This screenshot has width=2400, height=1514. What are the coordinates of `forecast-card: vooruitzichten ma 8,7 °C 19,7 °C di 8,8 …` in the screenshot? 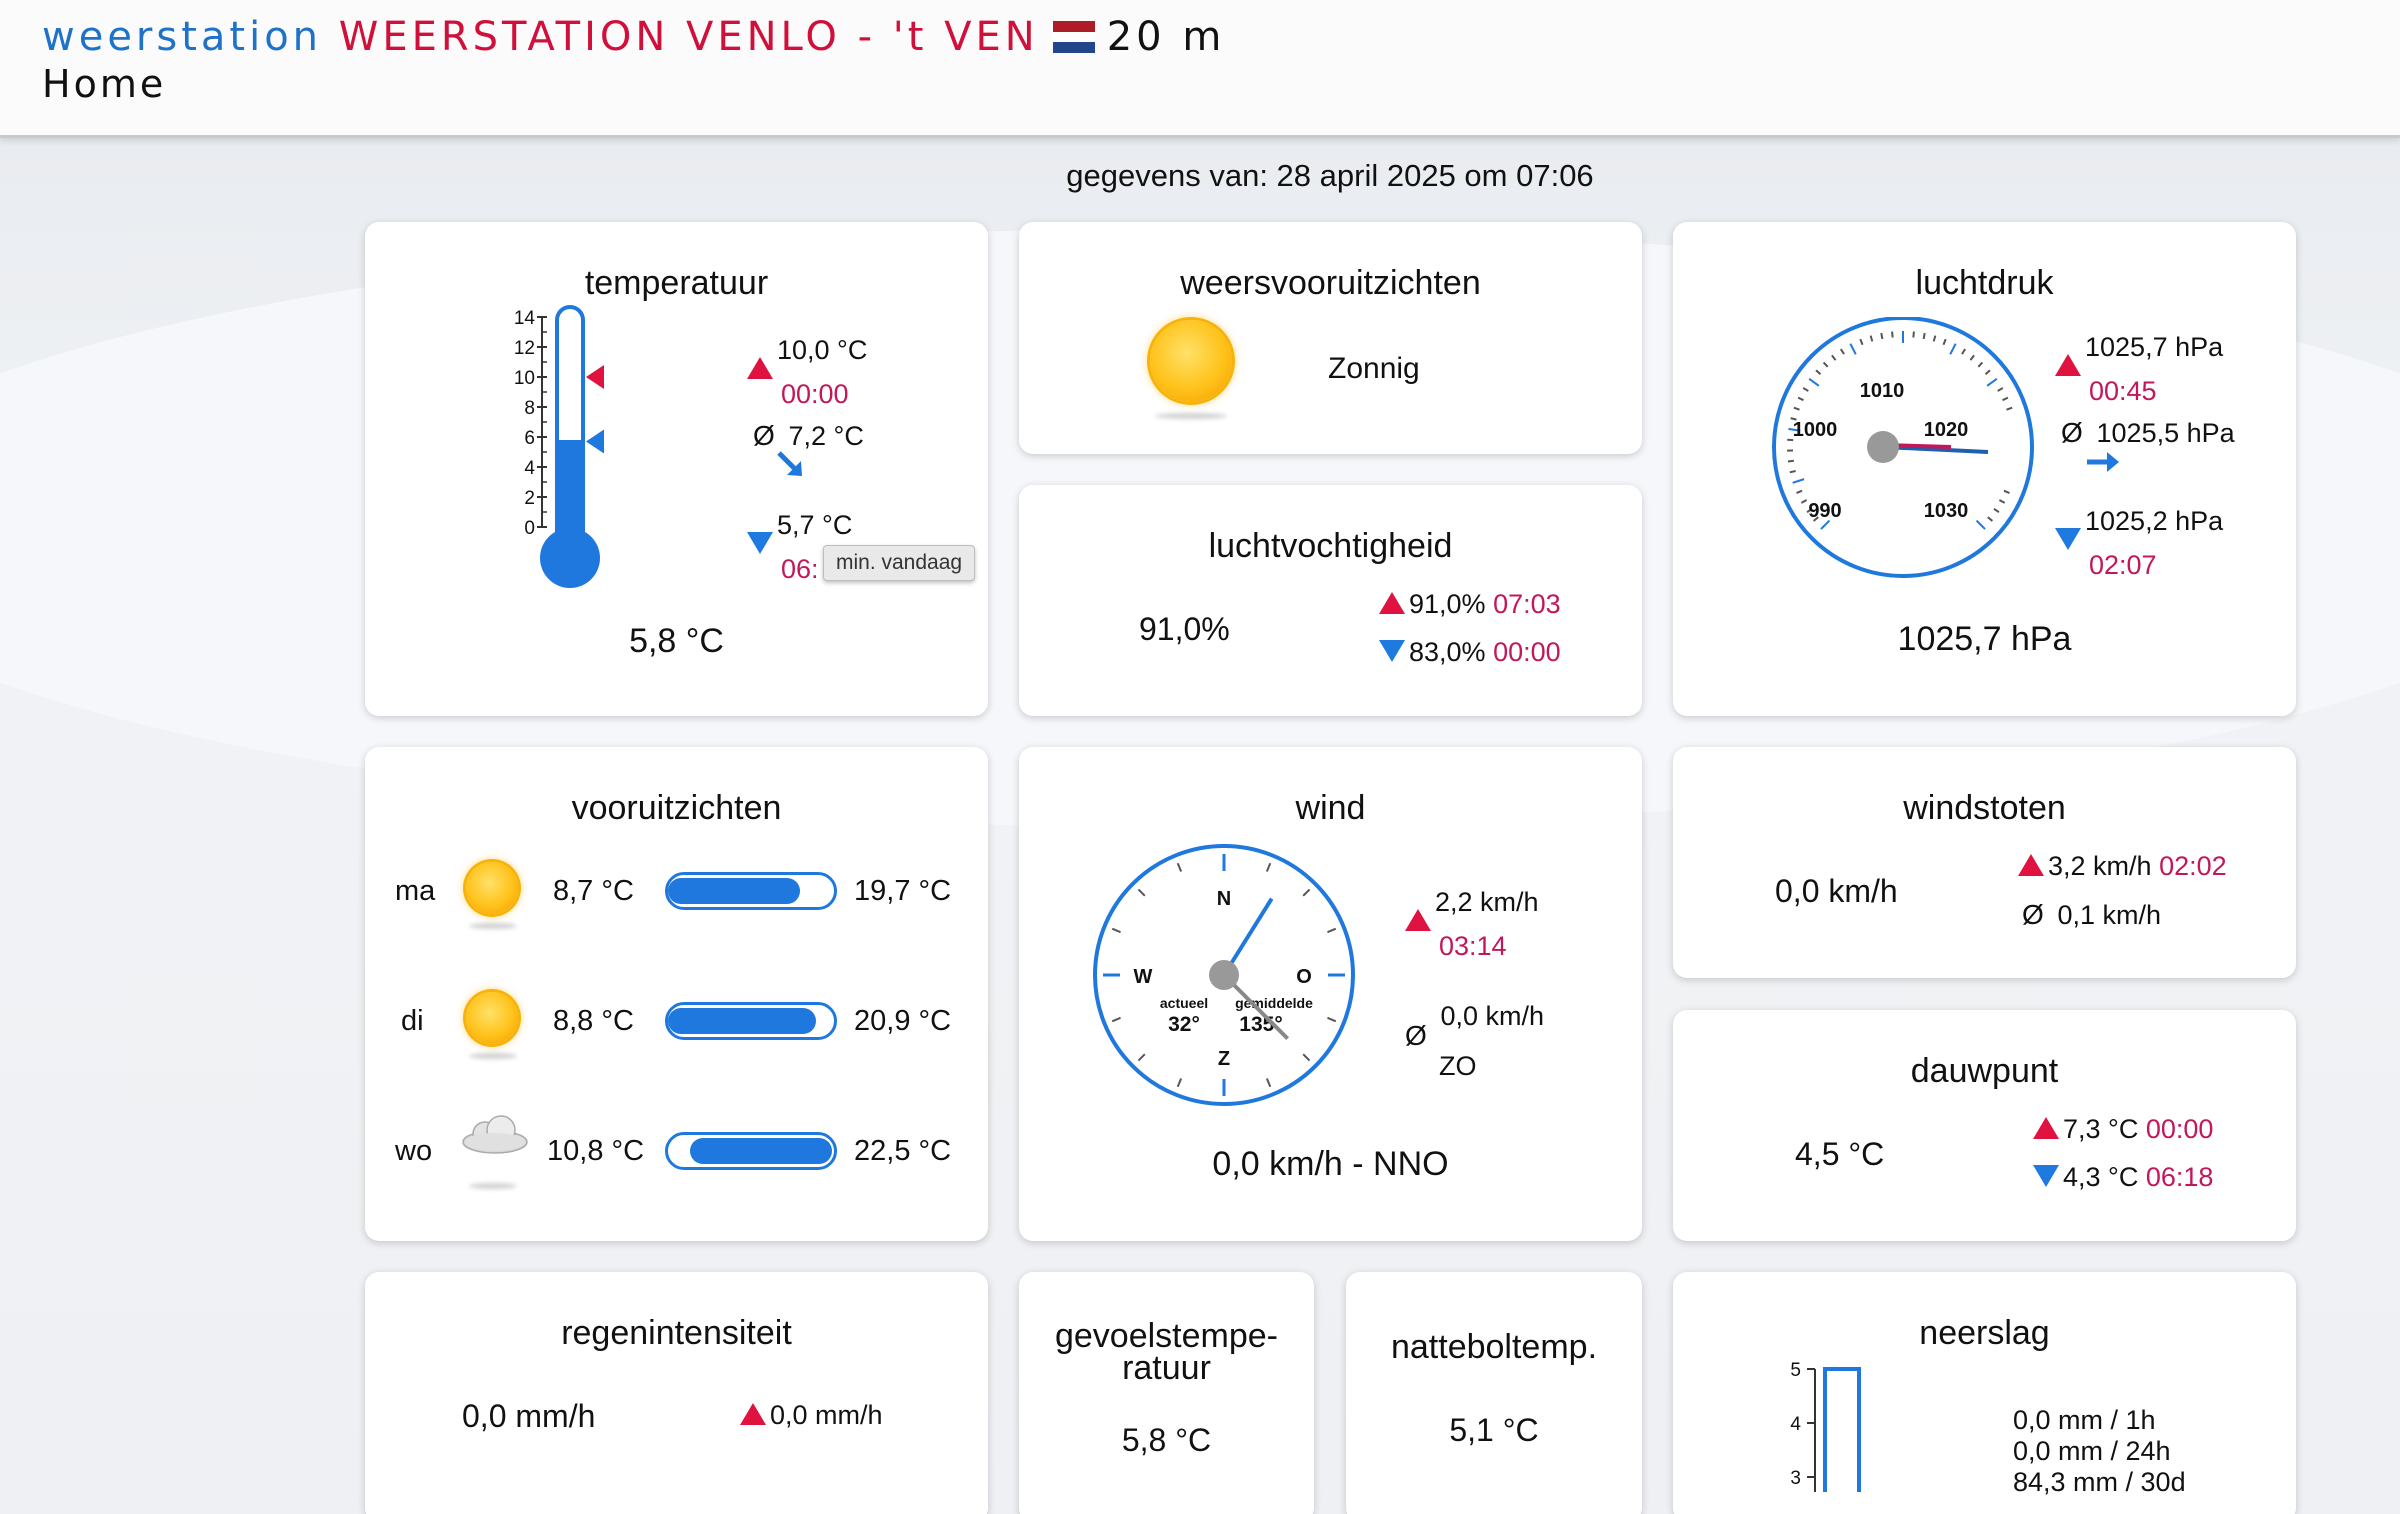 It's located at (676, 994).